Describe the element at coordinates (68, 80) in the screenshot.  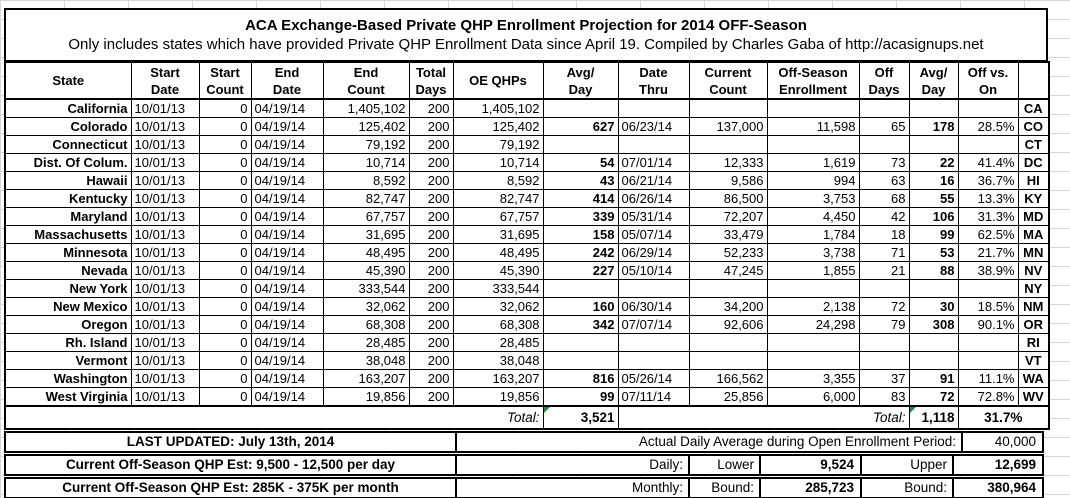
I see `column-header-0: State` at that location.